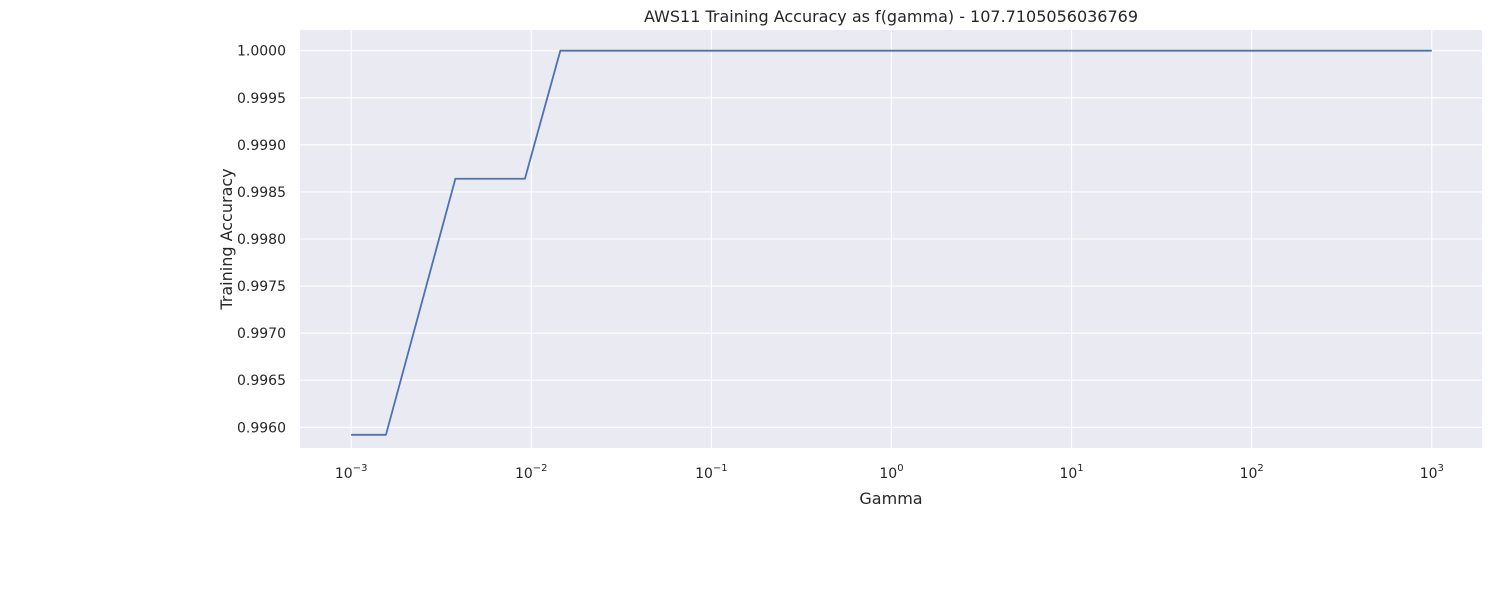 Image resolution: width=1500 pixels, height=600 pixels. I want to click on y-tick-label: 0.9990, so click(261, 146).